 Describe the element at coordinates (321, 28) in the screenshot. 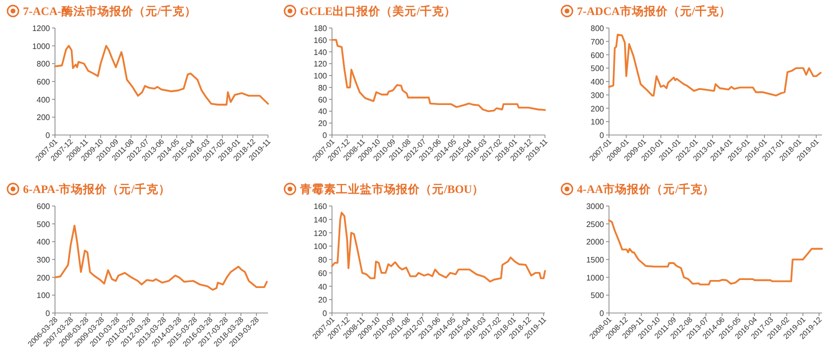

I see `y-tick-label: 180` at that location.